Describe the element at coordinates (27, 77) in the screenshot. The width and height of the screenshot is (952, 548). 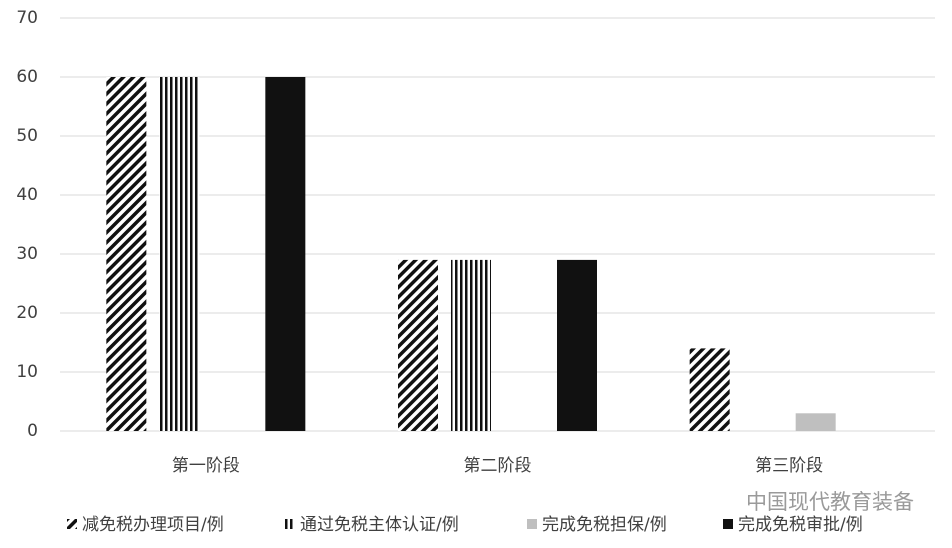
I see `y-tick-label: 60` at that location.